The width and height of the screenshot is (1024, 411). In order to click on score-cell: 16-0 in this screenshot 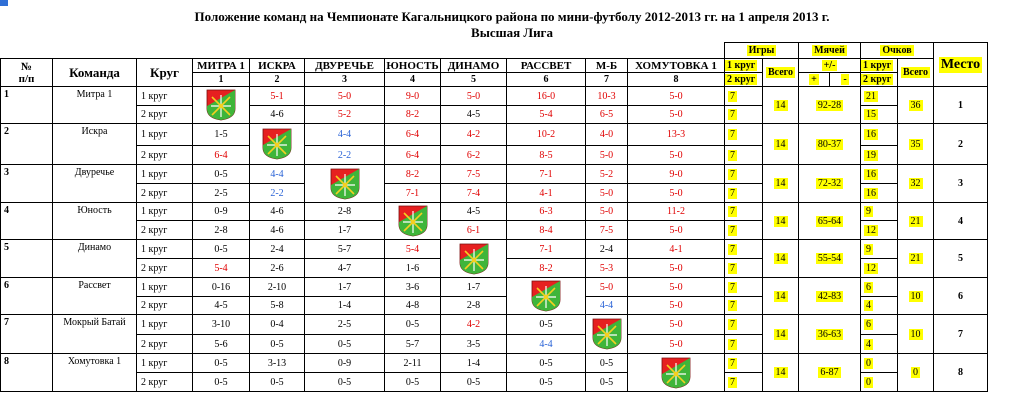, I will do `click(546, 96)`.